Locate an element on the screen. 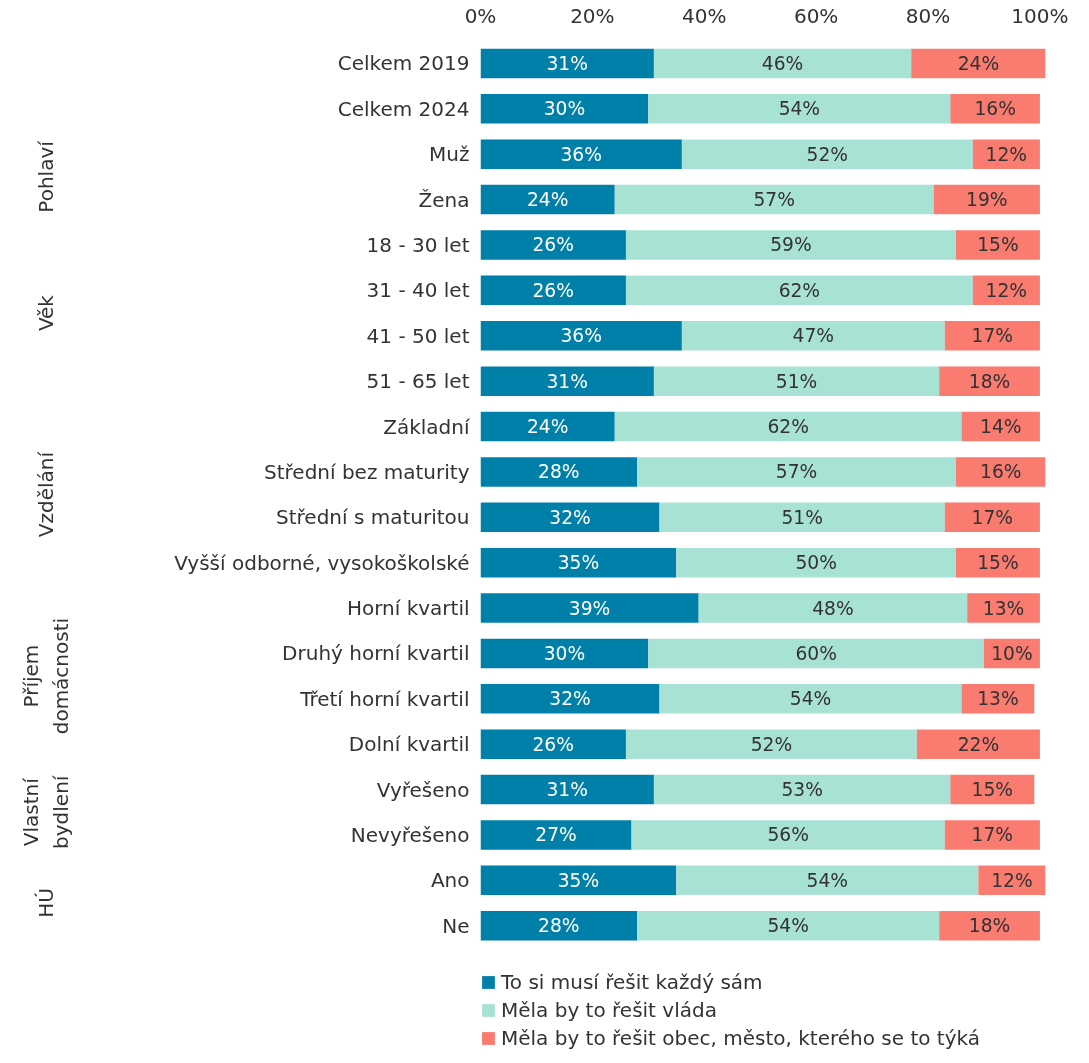 The width and height of the screenshot is (1089, 1063). text: Vzdělání is located at coordinates (45, 494).